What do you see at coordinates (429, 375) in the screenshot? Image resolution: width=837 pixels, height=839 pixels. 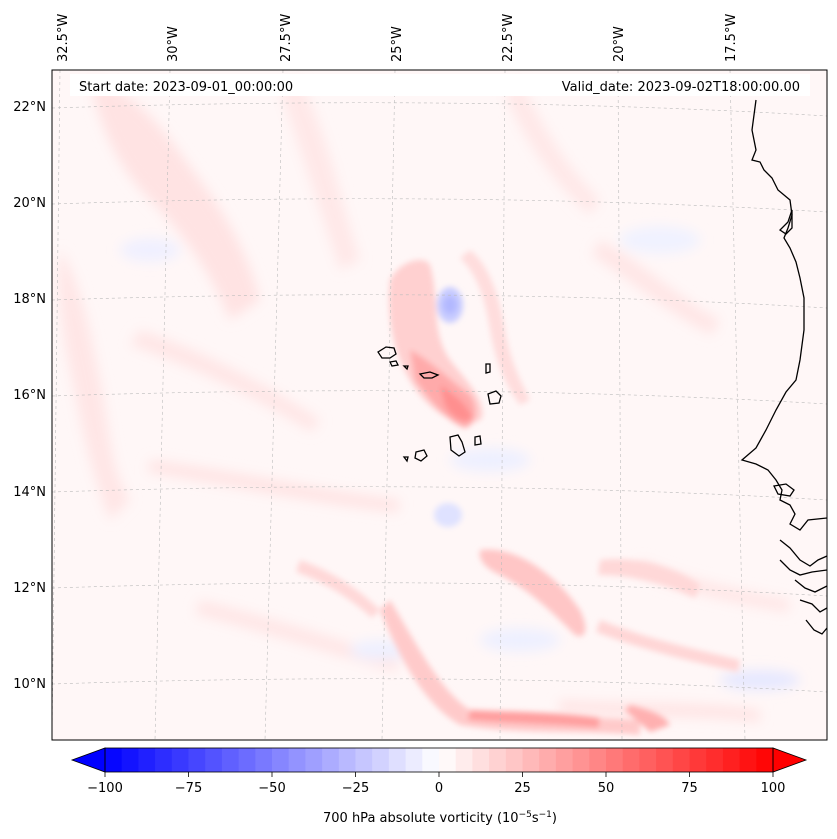 I see `island-sao-nicolau` at bounding box center [429, 375].